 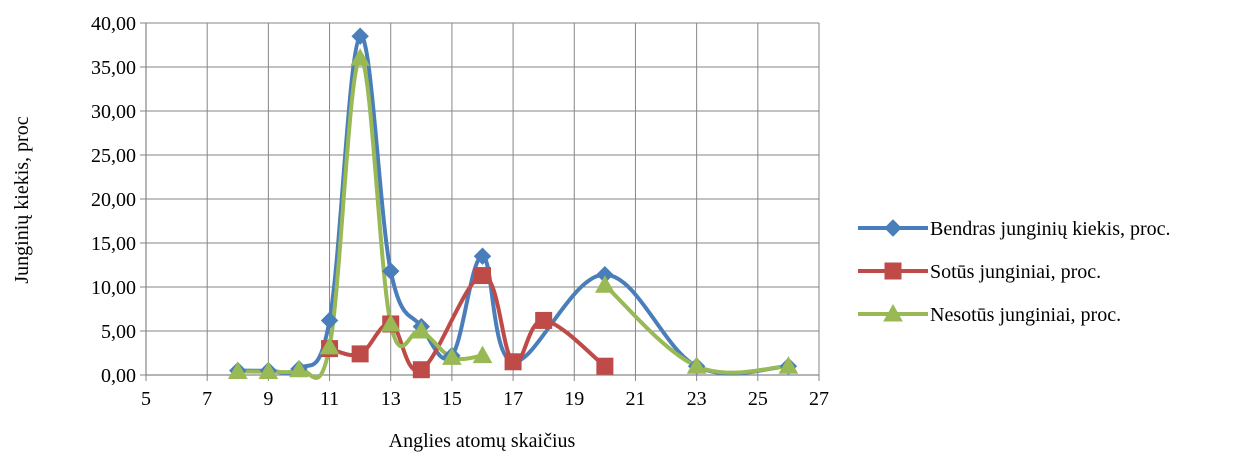 I want to click on x-tick-label: 19, so click(x=574, y=399).